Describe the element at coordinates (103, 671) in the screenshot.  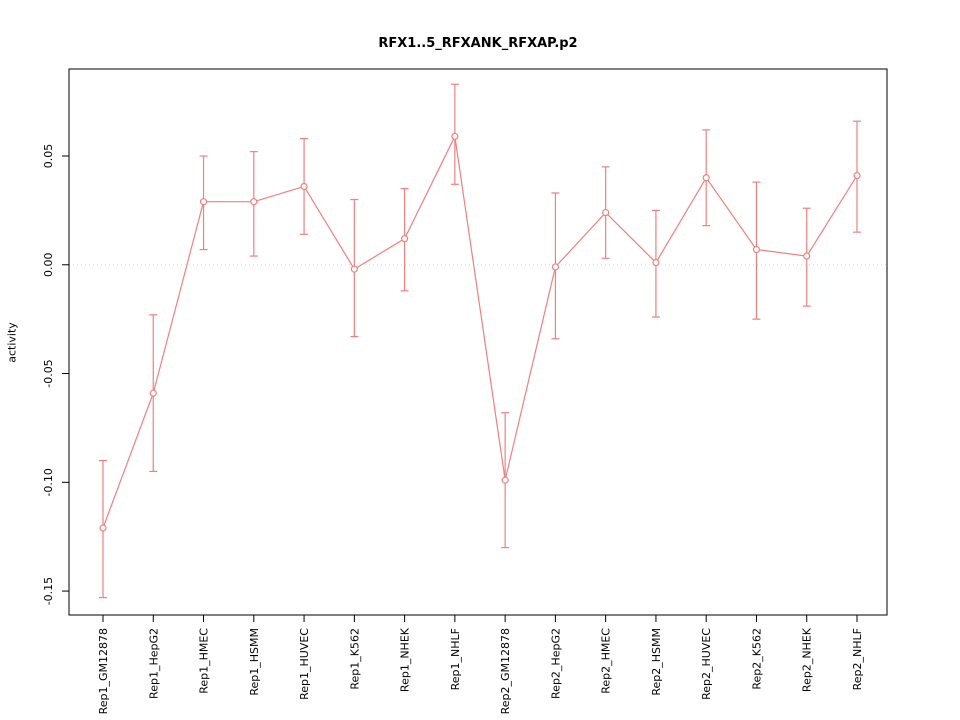
I see `x-tick-label: Rep1_GM12878` at that location.